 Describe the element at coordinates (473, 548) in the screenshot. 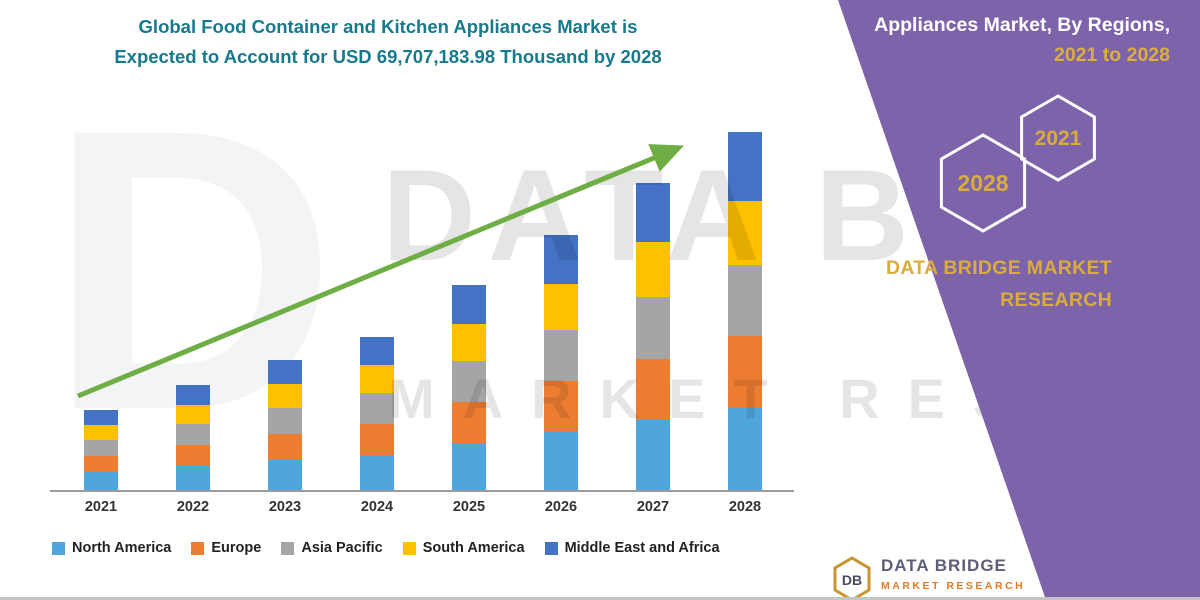

I see `legend-label: South America` at that location.